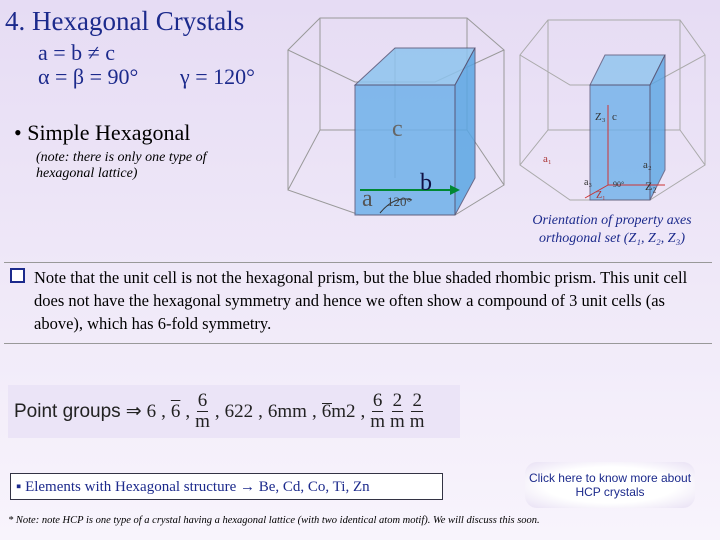 Image resolution: width=720 pixels, height=540 pixels. What do you see at coordinates (17, 275) in the screenshot?
I see `bullet-icon` at bounding box center [17, 275].